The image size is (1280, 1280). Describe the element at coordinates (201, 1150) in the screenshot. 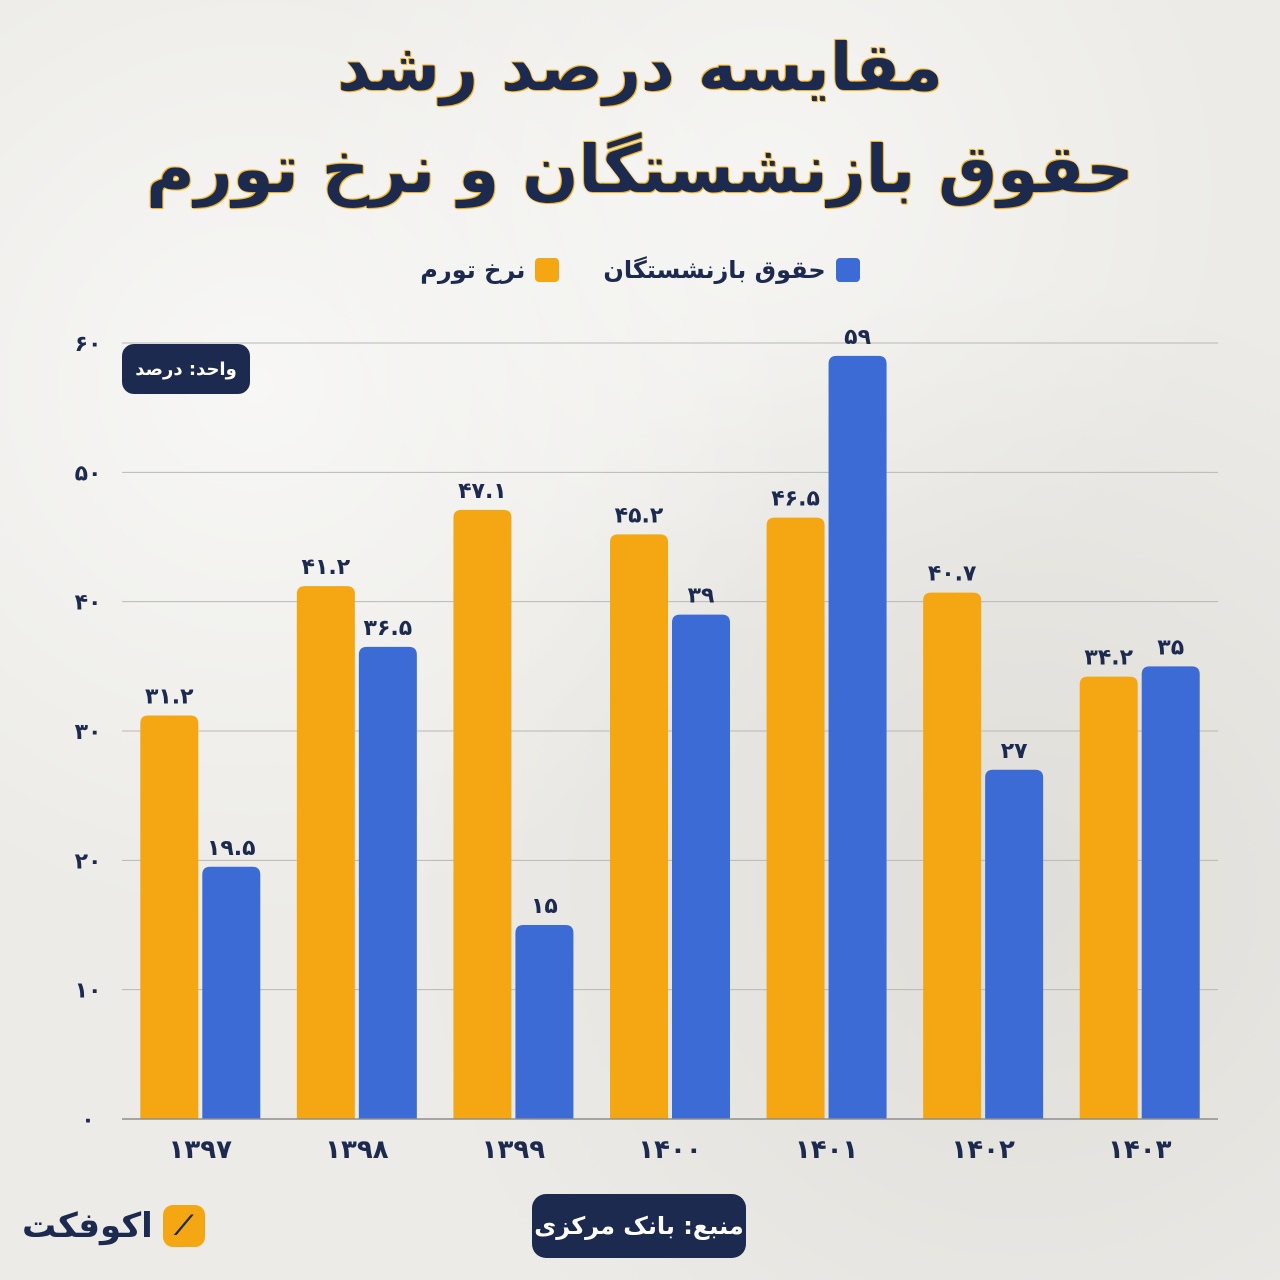

I see `x-tick-label-0: ۱۳۹۷` at that location.